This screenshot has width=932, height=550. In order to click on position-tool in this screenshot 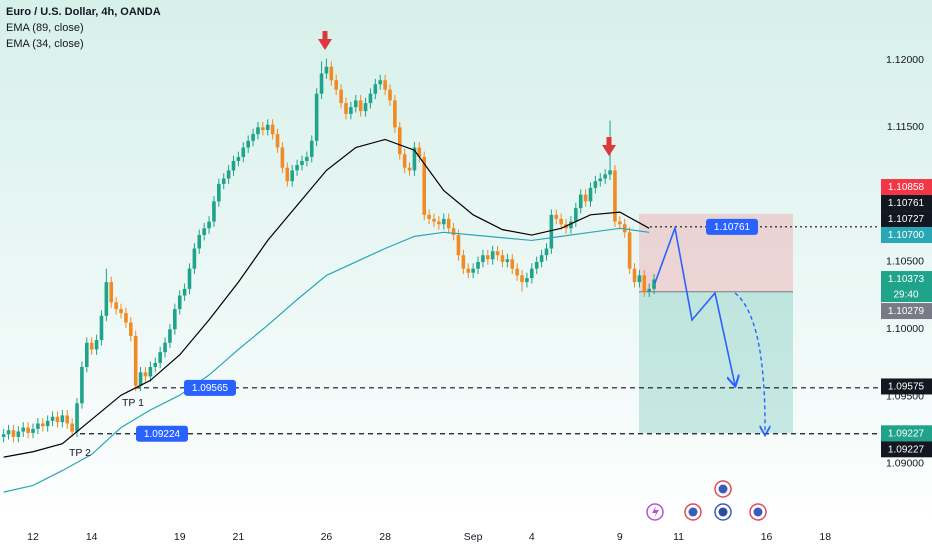, I will do `click(716, 323)`.